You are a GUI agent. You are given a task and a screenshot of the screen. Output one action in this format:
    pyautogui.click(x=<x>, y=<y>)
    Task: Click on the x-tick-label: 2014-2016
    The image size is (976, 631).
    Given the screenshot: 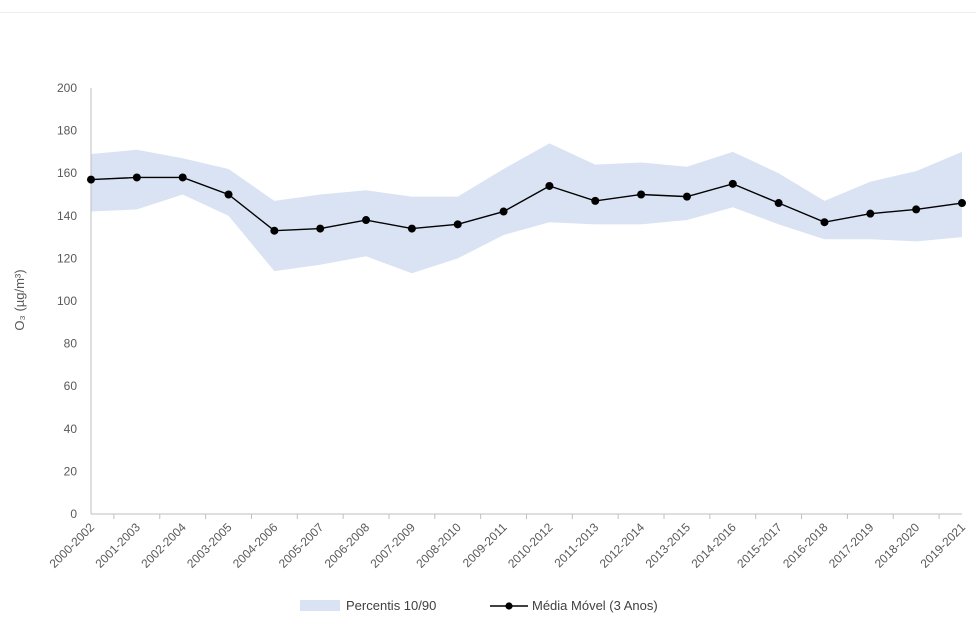 What is the action you would take?
    pyautogui.click(x=713, y=545)
    